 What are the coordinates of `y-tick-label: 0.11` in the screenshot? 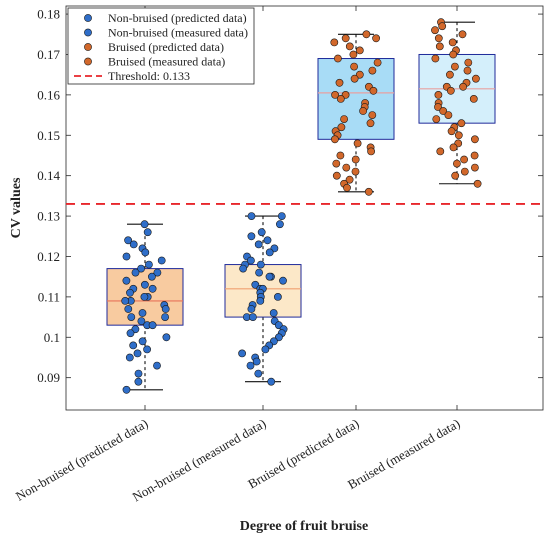 It's located at (49, 296).